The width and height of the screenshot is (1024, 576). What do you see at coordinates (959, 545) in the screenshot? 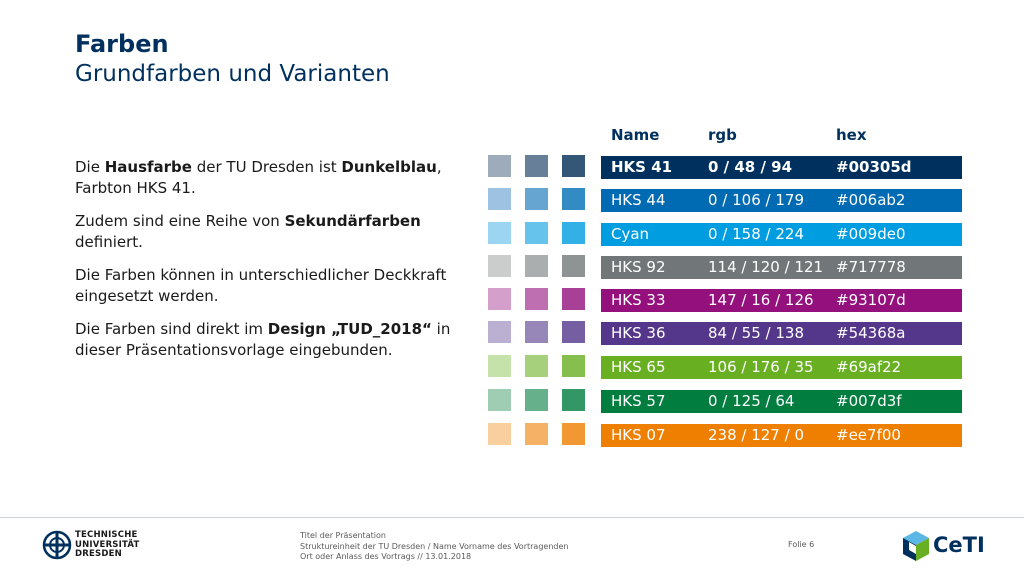
I see `ceti-wordmark: CeTI` at bounding box center [959, 545].